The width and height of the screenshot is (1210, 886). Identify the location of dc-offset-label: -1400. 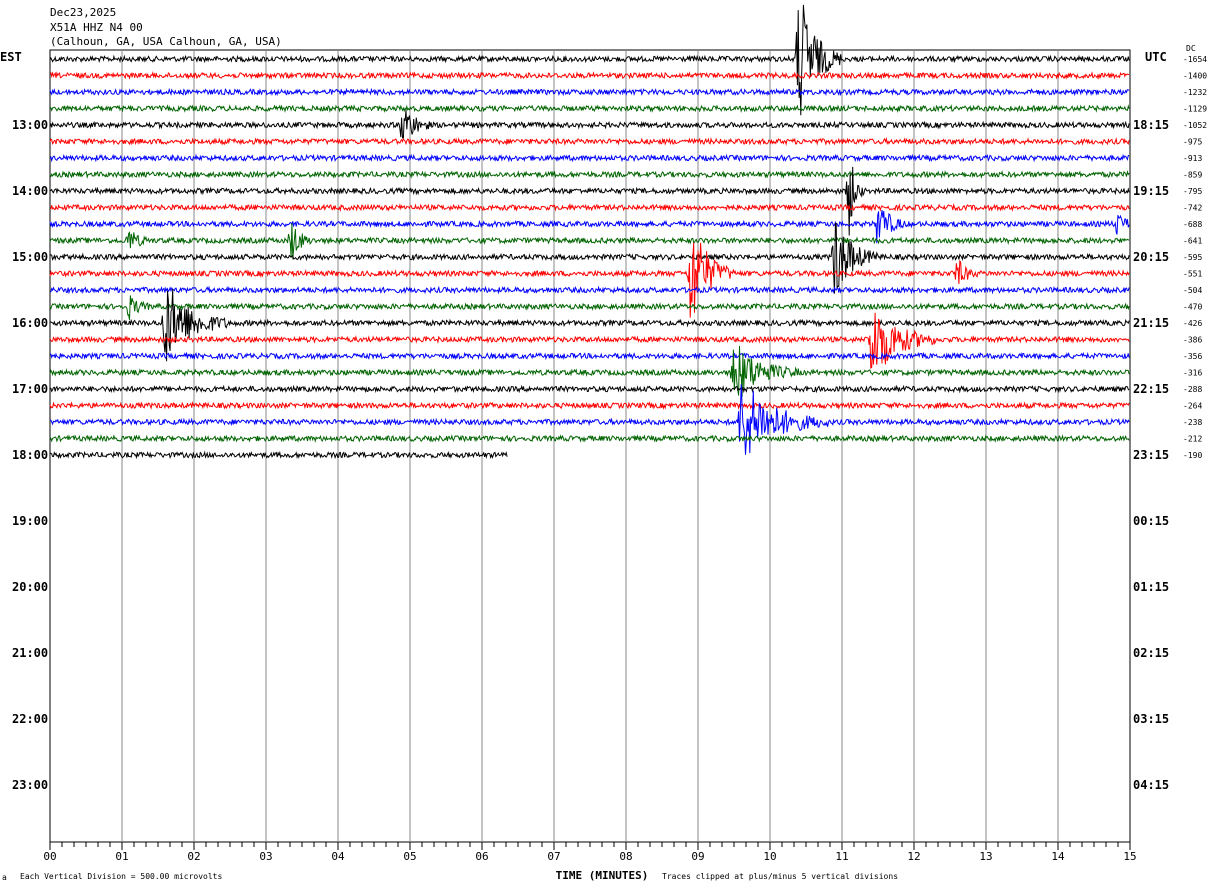
(1195, 76).